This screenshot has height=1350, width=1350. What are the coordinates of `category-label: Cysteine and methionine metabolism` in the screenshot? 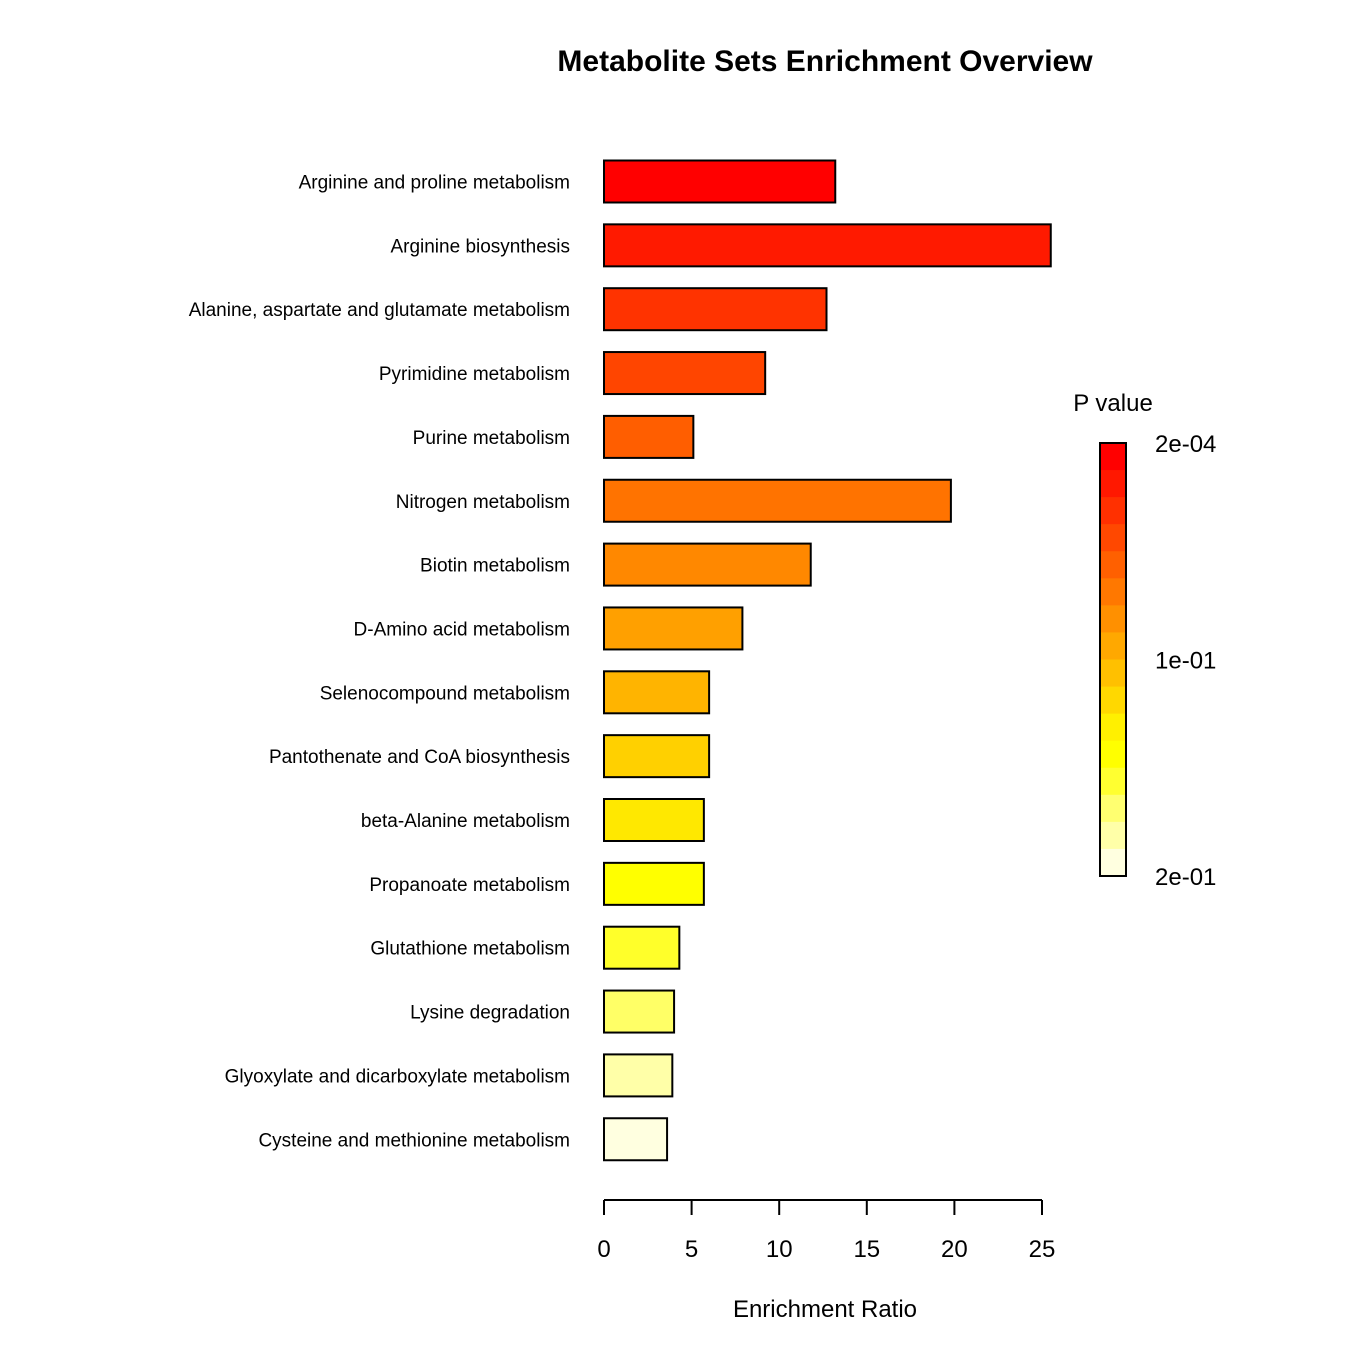 It's located at (414, 1140).